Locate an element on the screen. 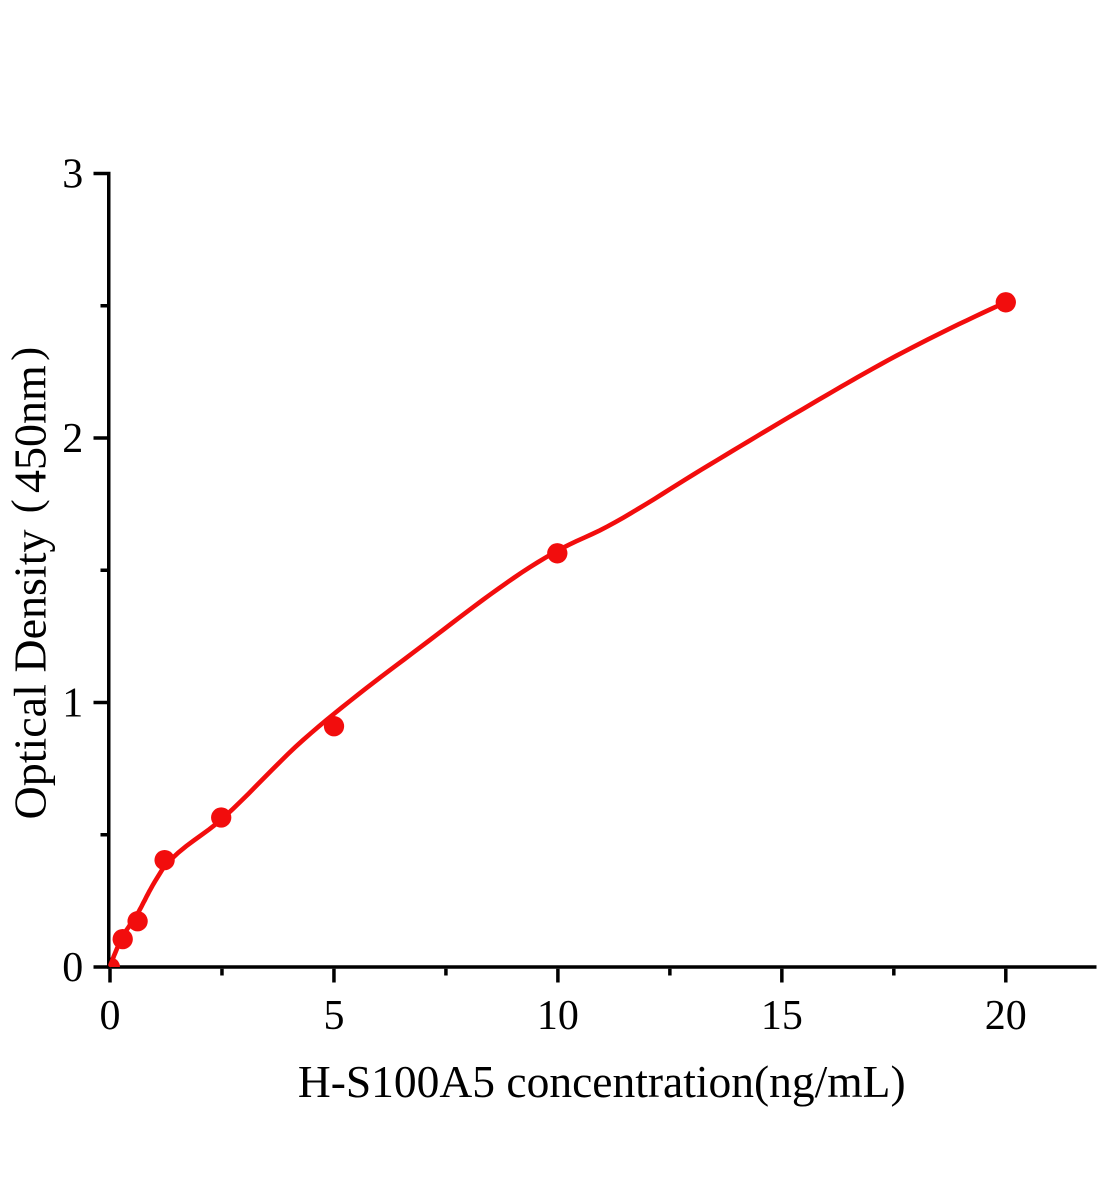  svg-text: 15 is located at coordinates (782, 1016).